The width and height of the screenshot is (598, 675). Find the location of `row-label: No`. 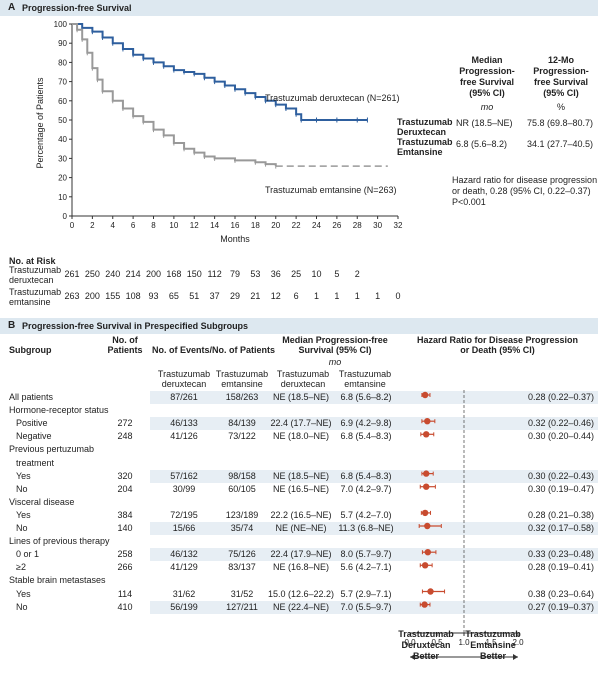

row-label: No is located at coordinates (22, 606).